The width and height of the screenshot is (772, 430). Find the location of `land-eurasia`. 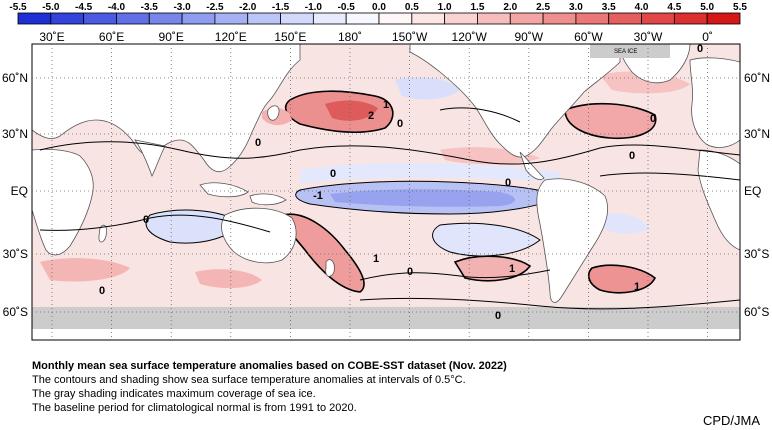

land-eurasia is located at coordinates (166, 108).